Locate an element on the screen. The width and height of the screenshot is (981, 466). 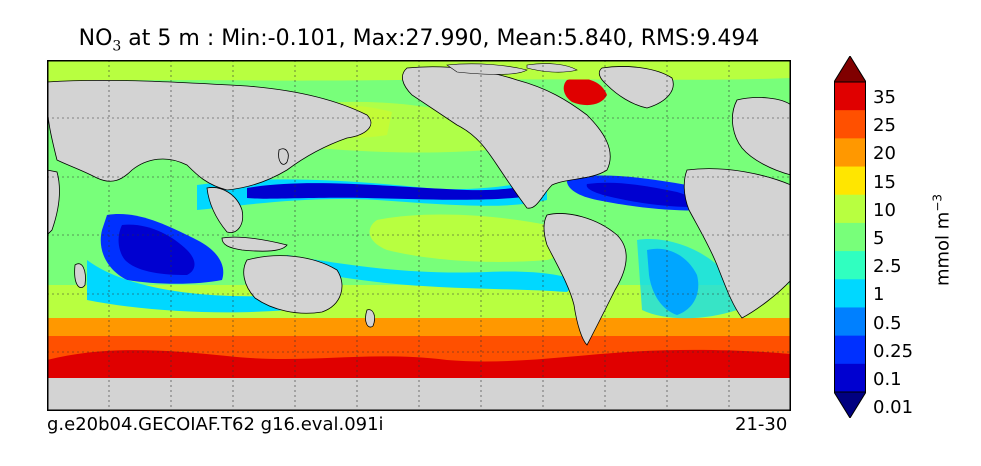
africa-west-wrap is located at coordinates (53, 202).